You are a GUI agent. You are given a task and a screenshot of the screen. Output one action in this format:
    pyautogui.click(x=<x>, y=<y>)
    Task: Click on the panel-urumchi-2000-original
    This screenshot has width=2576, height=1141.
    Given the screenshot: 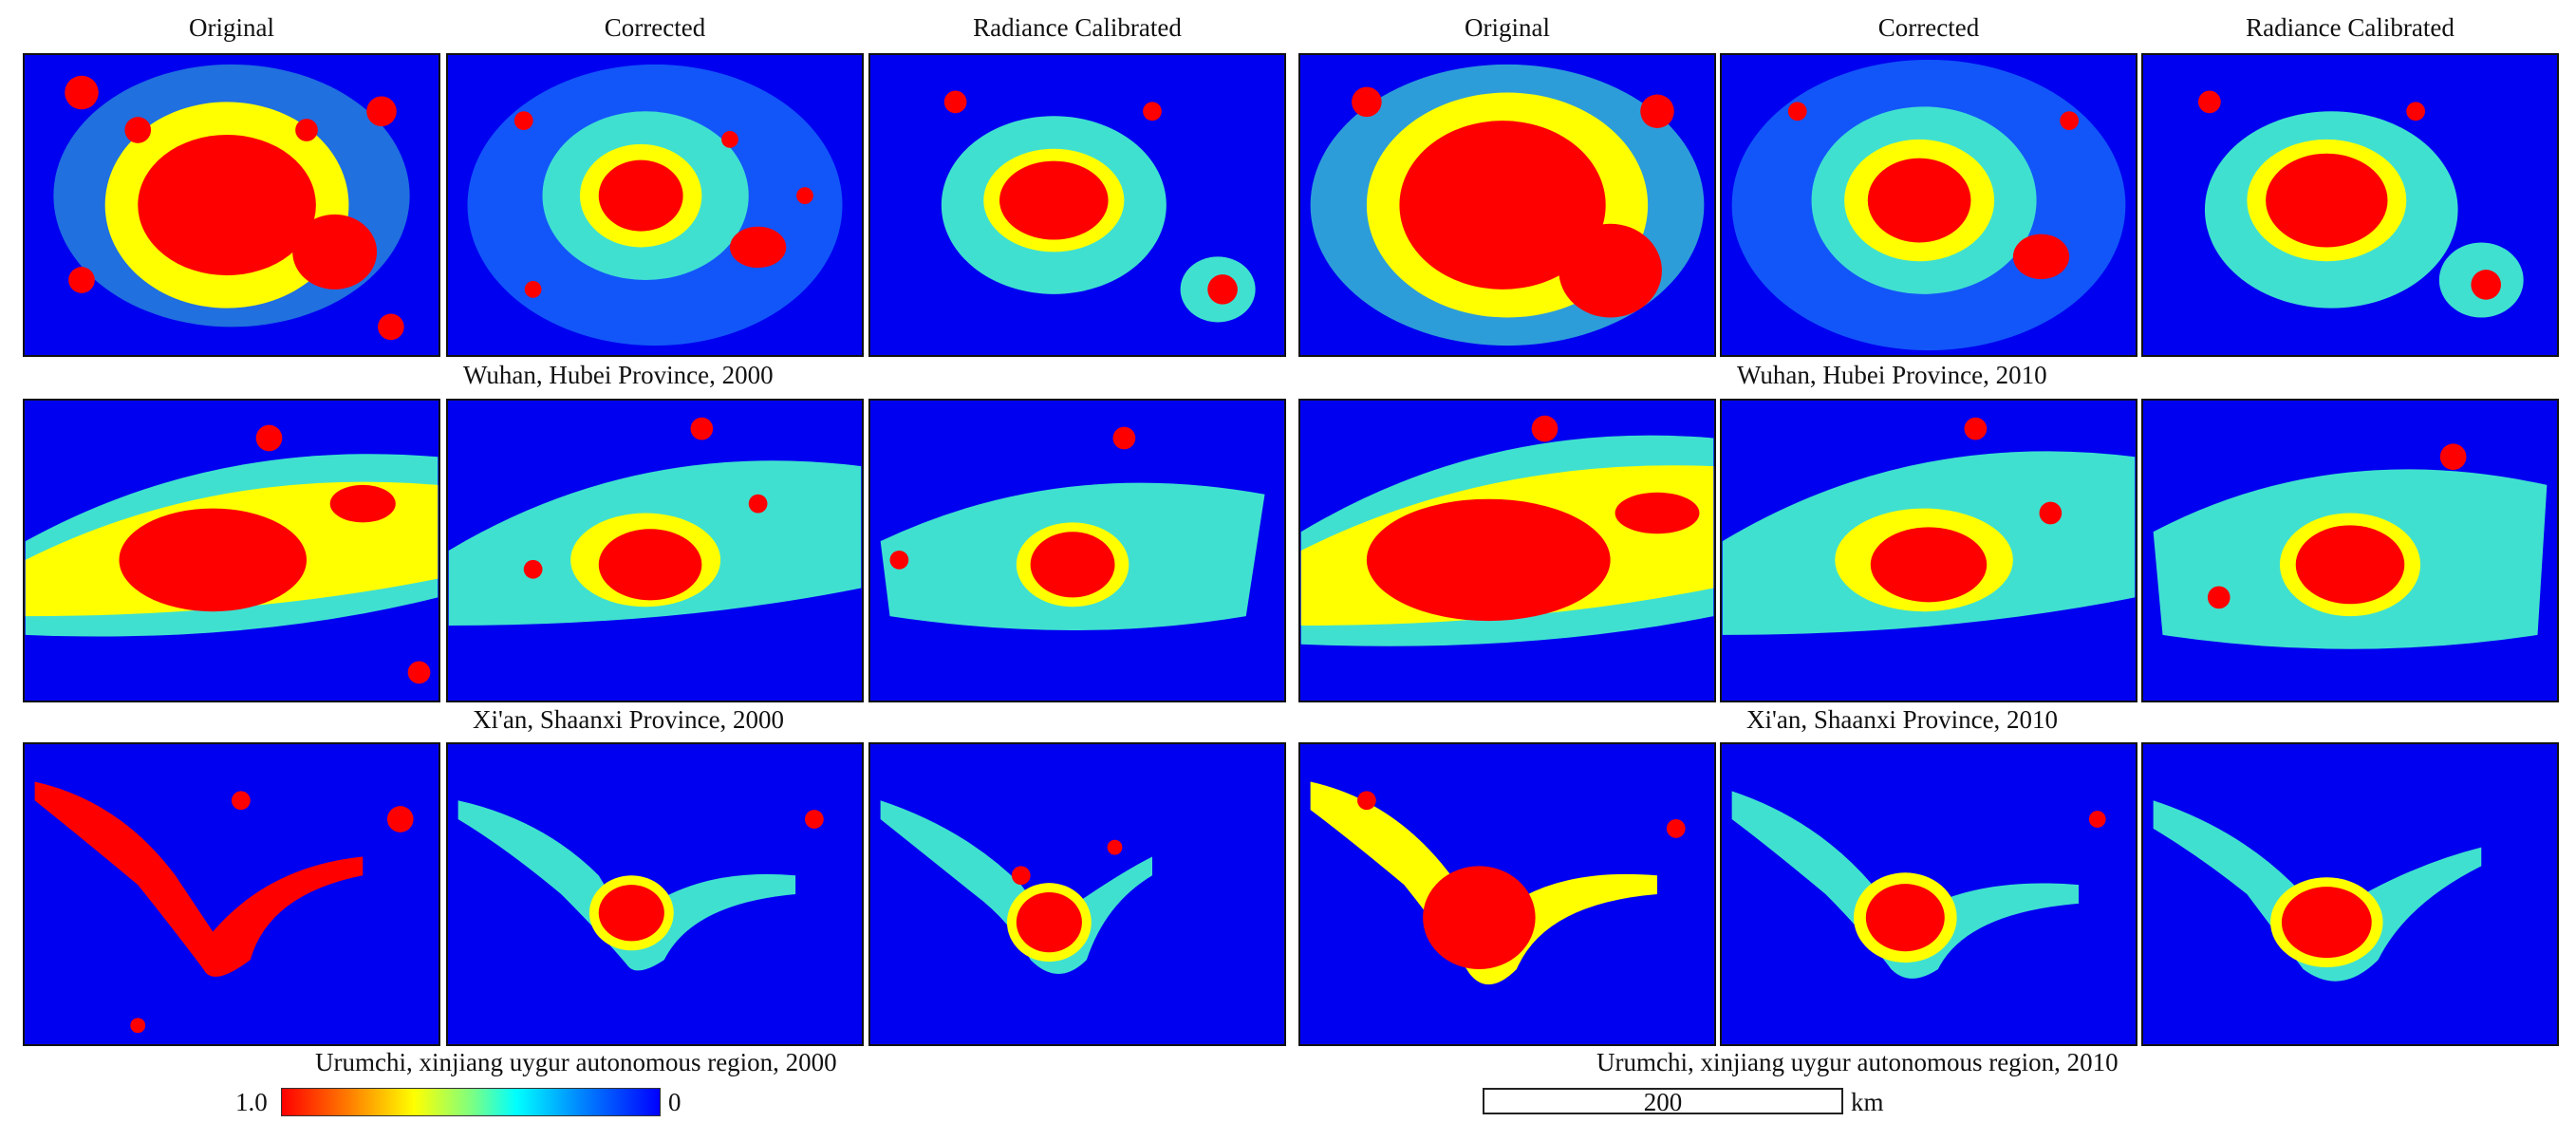 What is the action you would take?
    pyautogui.click(x=231, y=894)
    